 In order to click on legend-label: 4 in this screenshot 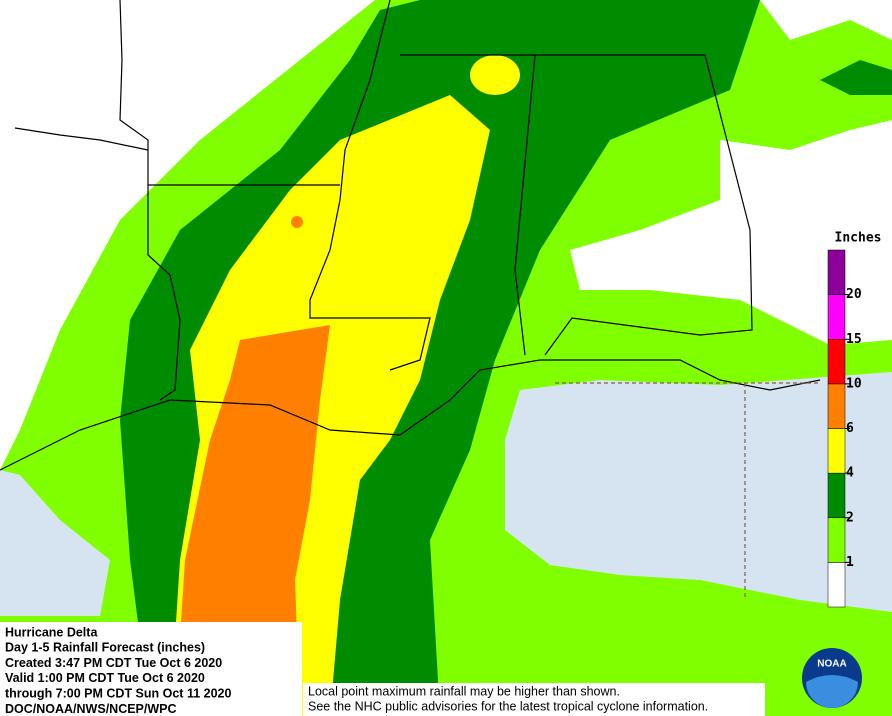, I will do `click(850, 473)`.